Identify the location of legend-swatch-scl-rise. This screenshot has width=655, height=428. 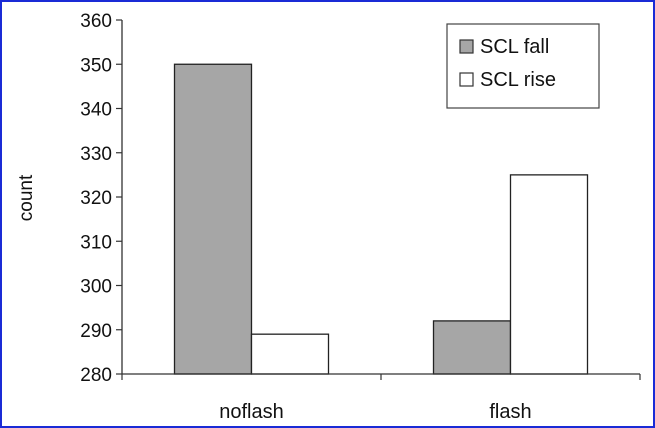
(466, 79).